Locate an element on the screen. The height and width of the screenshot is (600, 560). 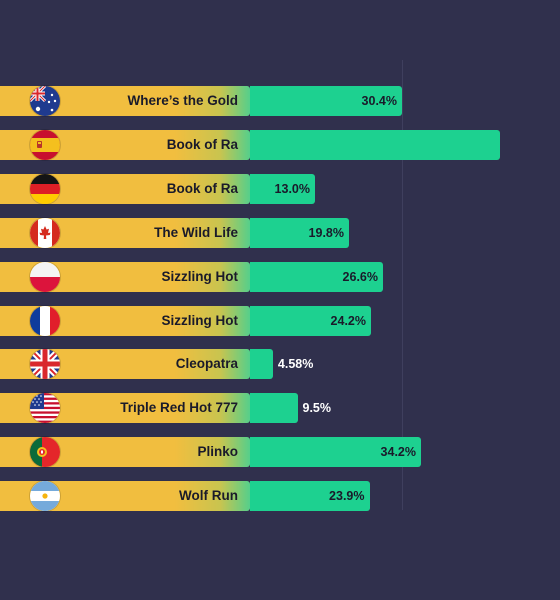
bar-row: Sizzling Hot 26.6% is located at coordinates (280, 276).